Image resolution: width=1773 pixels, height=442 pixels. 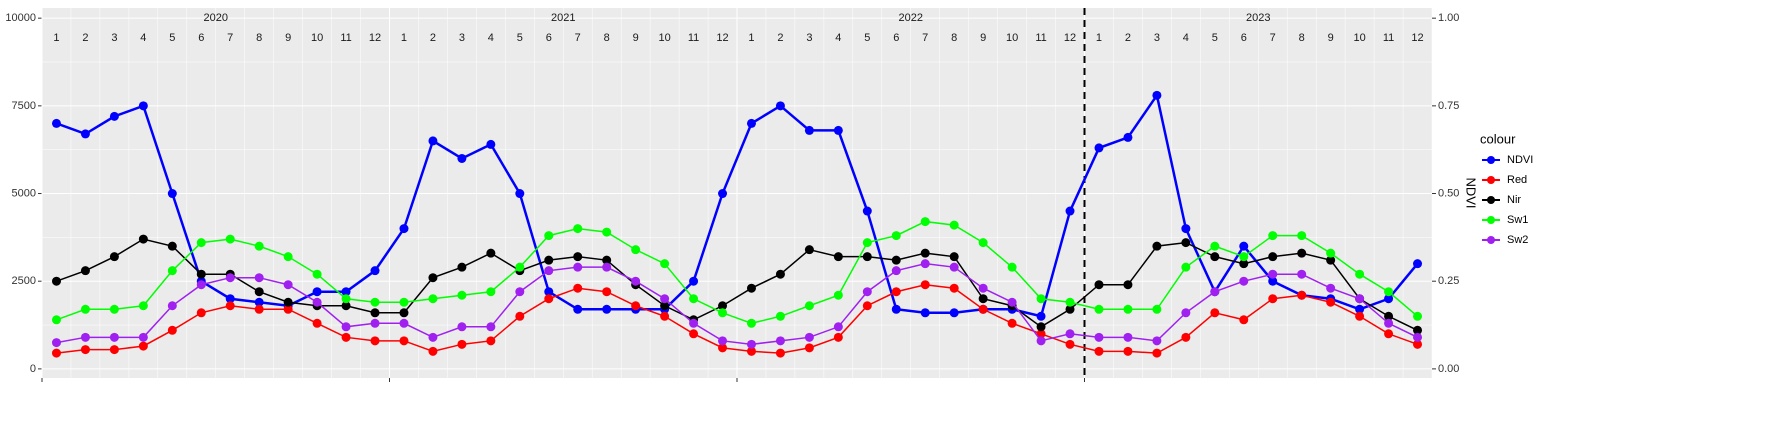 What do you see at coordinates (20, 18) in the screenshot?
I see `y-tick-label: 10000` at bounding box center [20, 18].